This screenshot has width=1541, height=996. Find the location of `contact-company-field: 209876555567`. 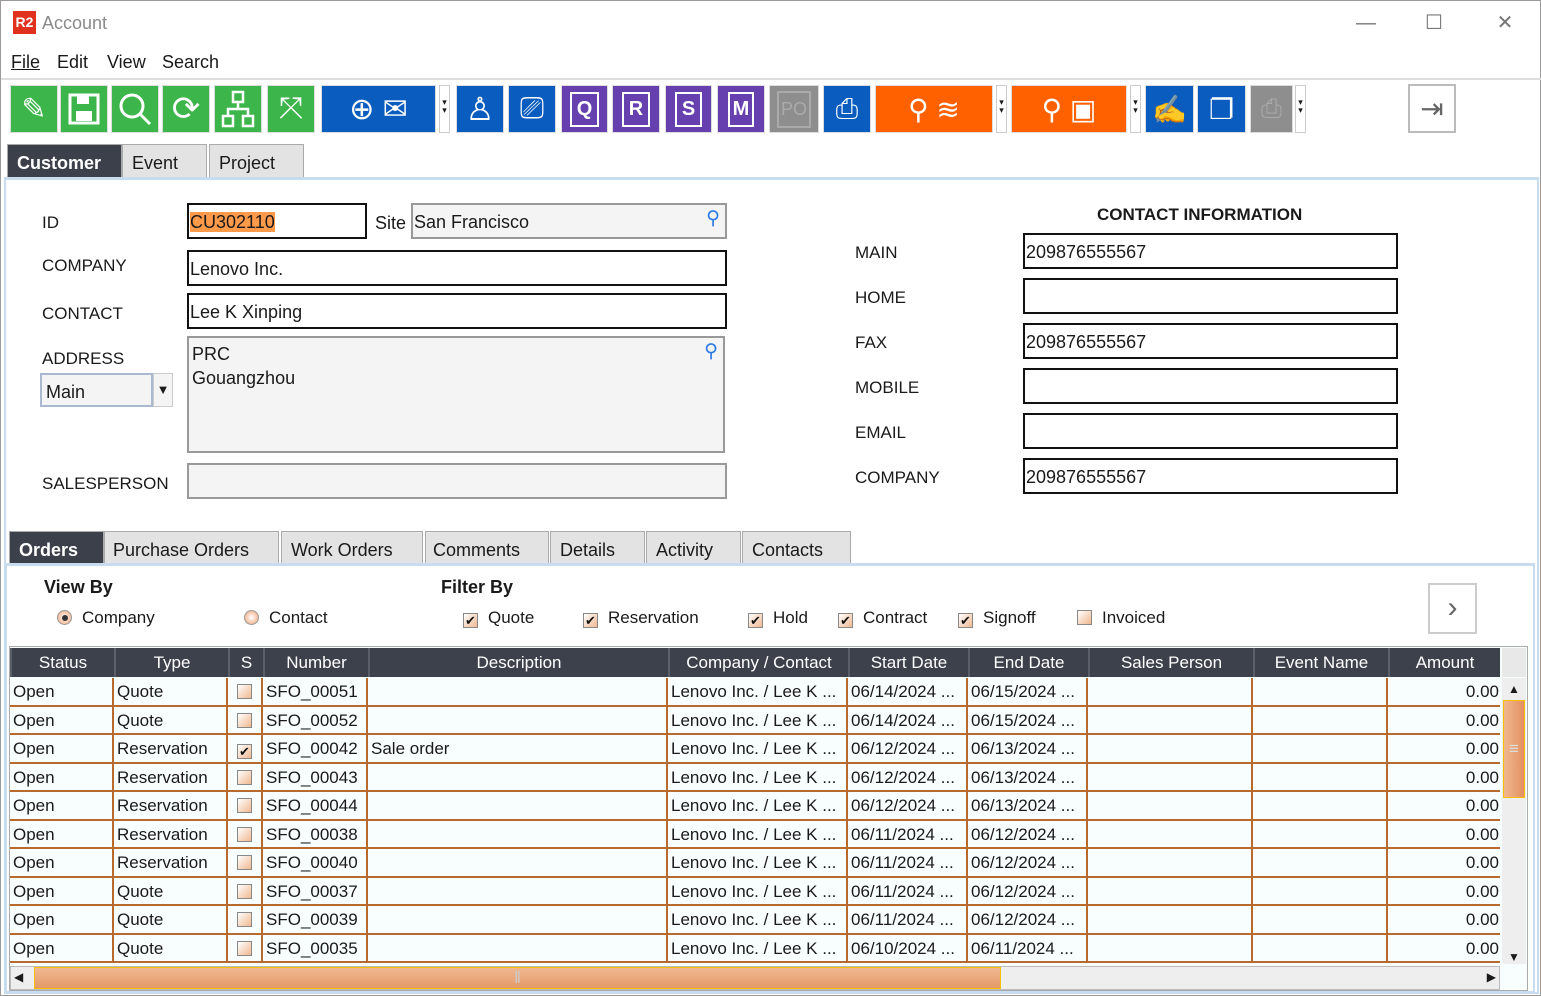

contact-company-field: 209876555567 is located at coordinates (1210, 476).